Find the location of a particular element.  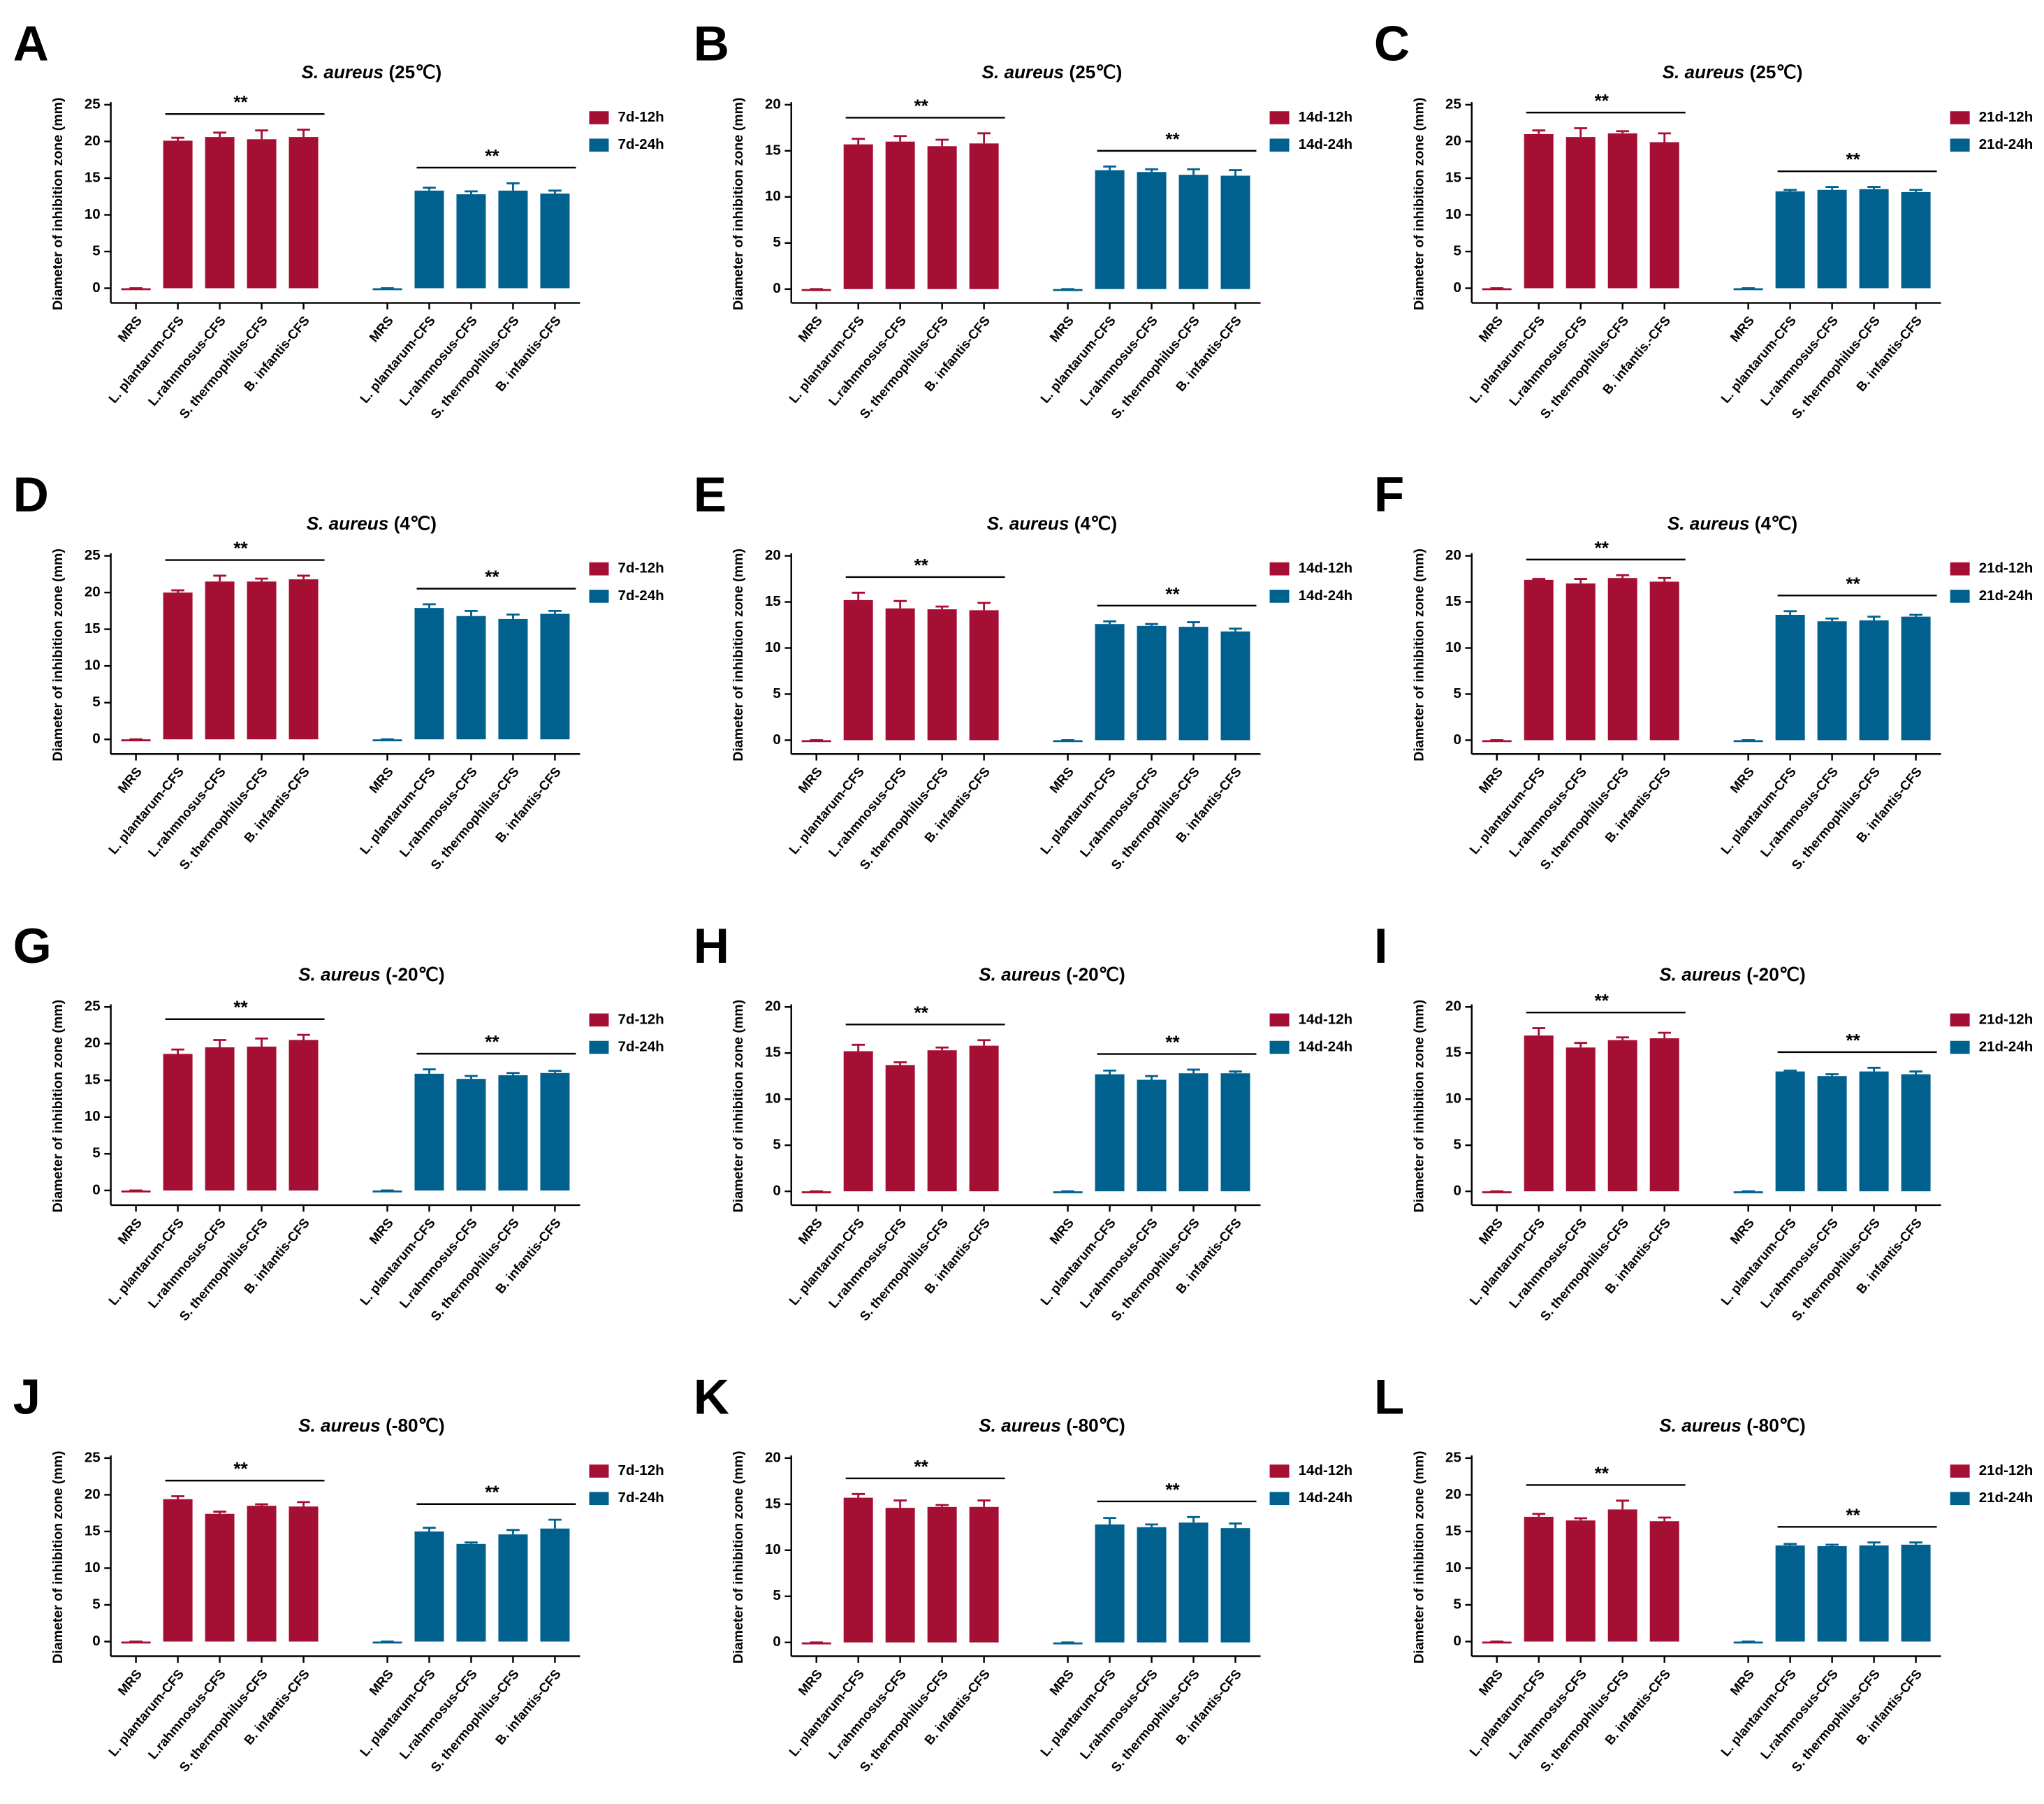

panel-letter: G is located at coordinates (32, 946).